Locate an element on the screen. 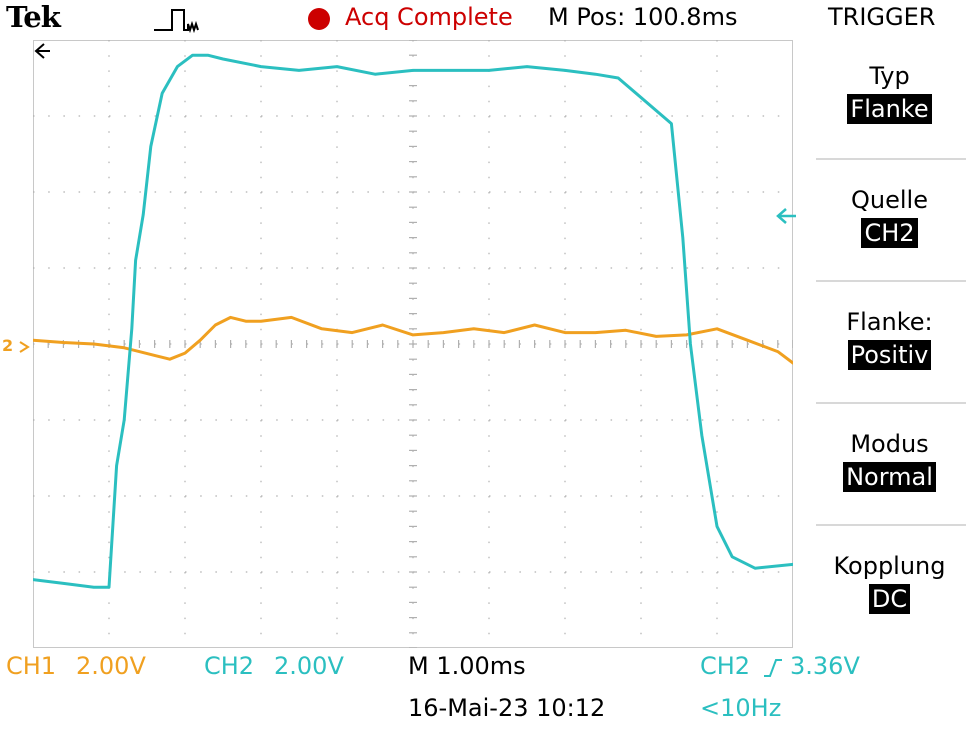  ch2-ground-marker: 2 is located at coordinates (17, 346).